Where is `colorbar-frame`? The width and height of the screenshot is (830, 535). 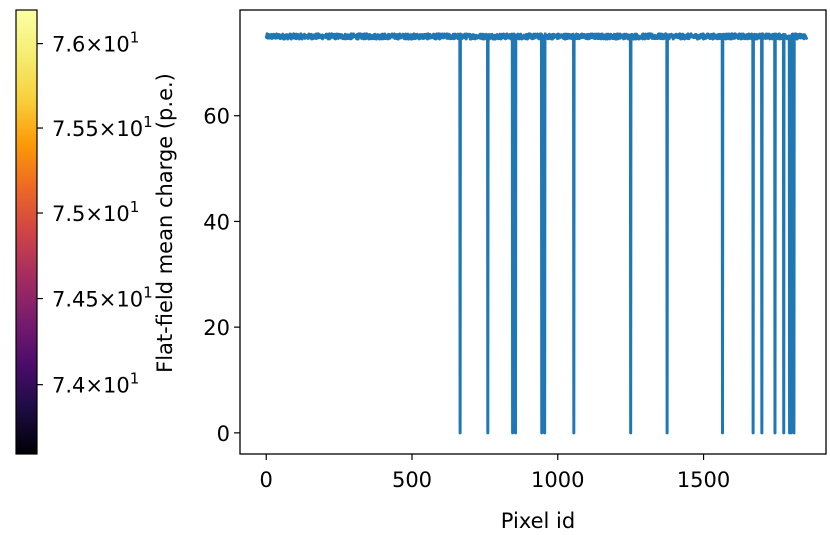
colorbar-frame is located at coordinates (26, 232).